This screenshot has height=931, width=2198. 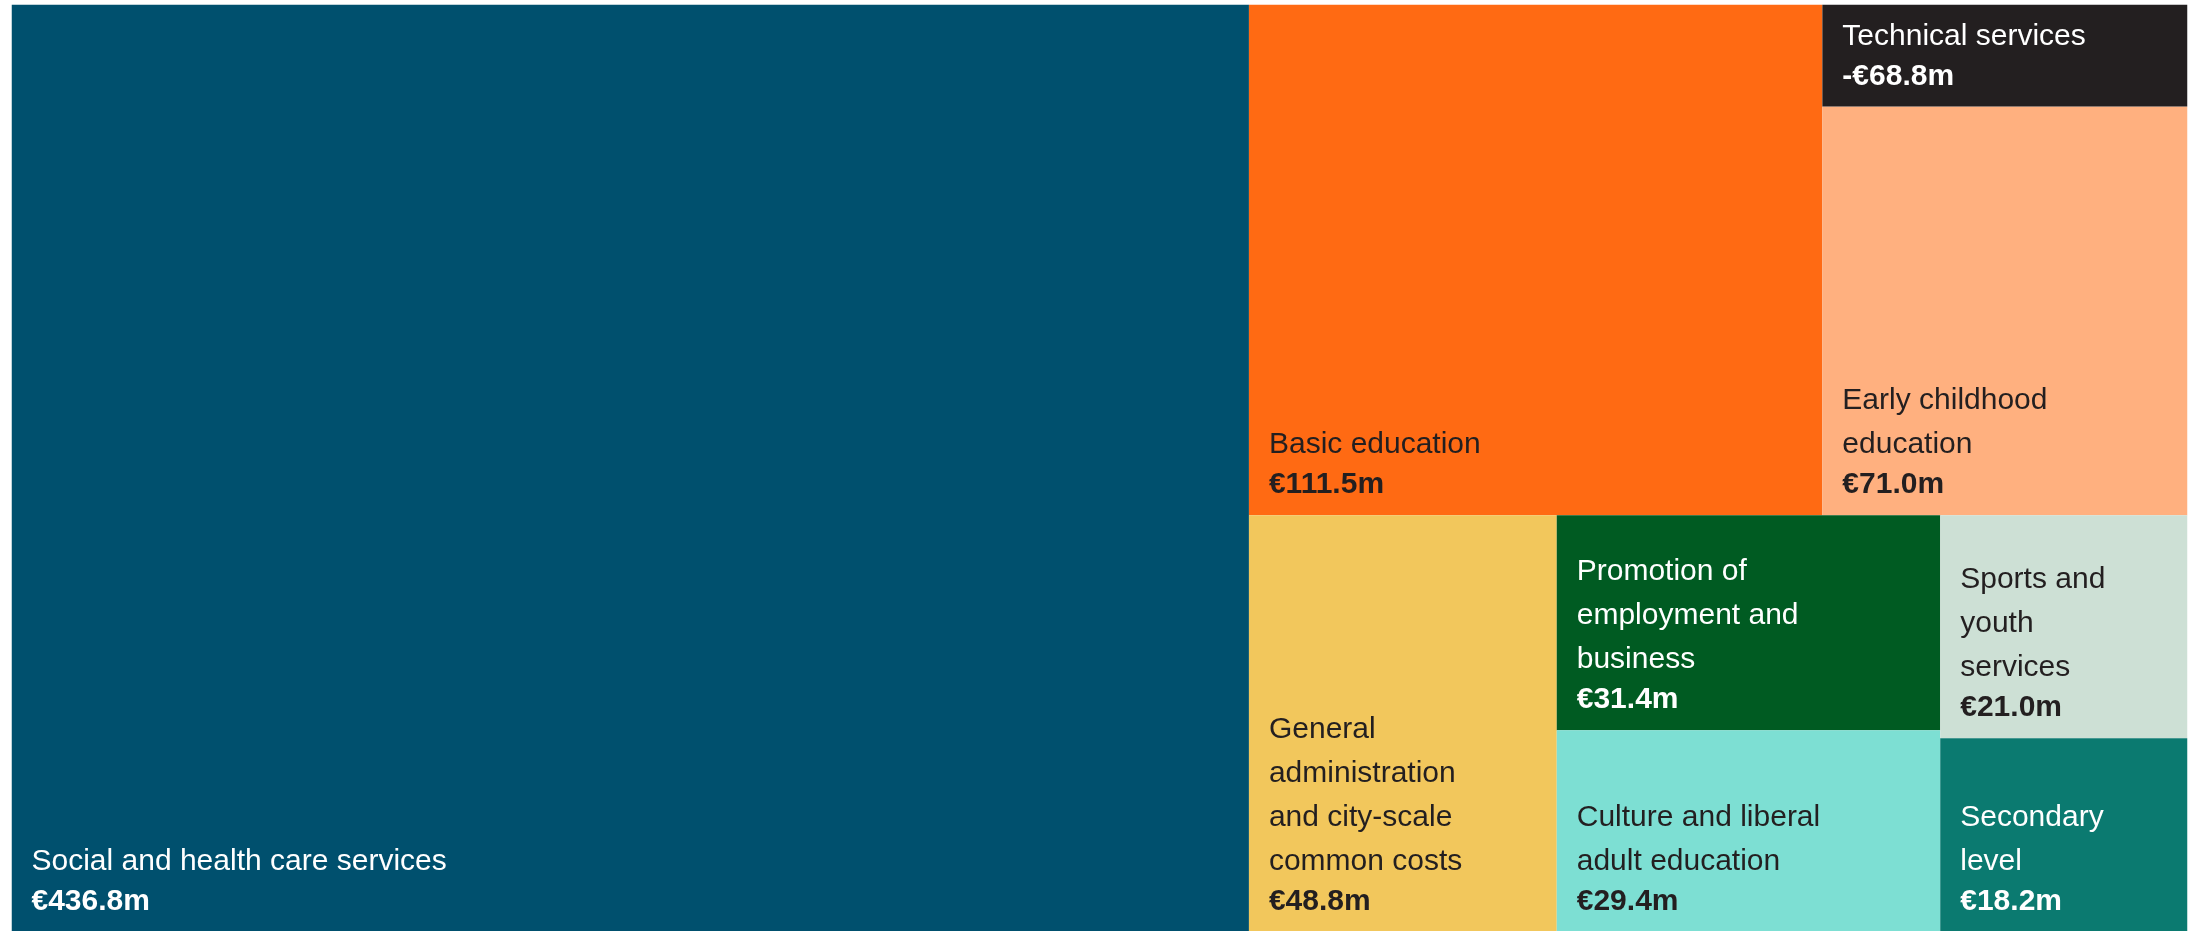 I want to click on data-label: €71.0m, so click(x=1893, y=483).